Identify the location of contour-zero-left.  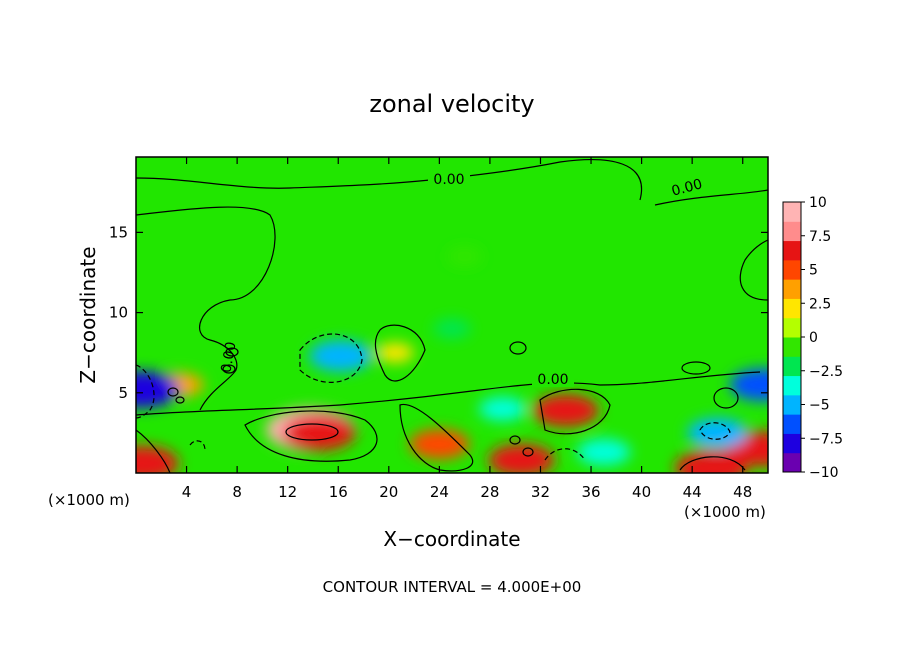
(206, 308).